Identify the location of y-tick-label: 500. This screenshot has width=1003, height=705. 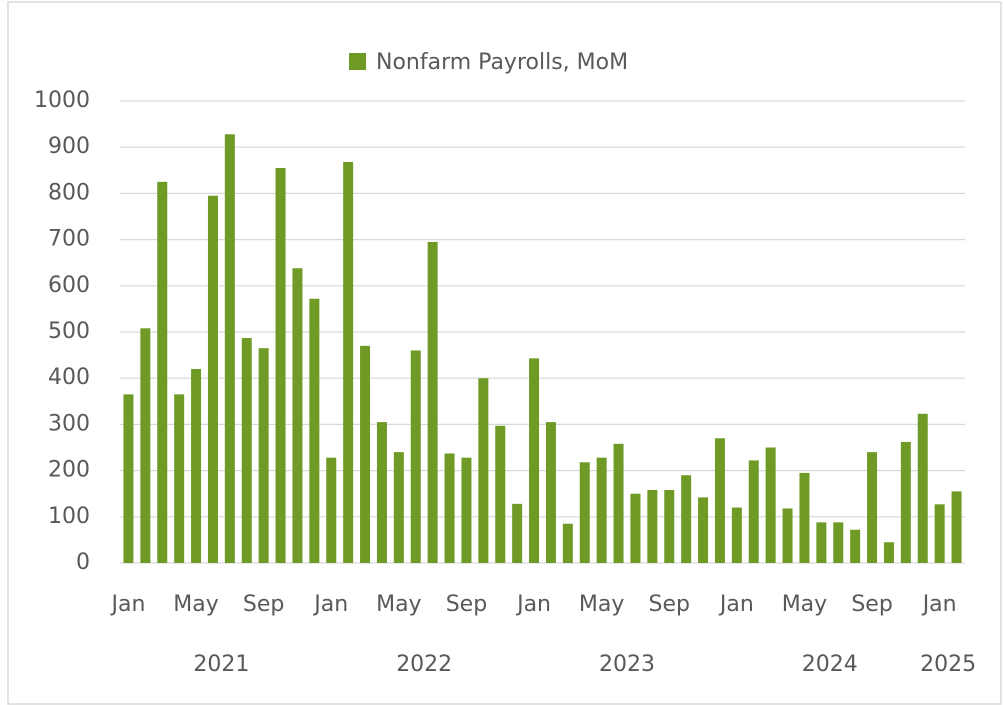
(69, 331).